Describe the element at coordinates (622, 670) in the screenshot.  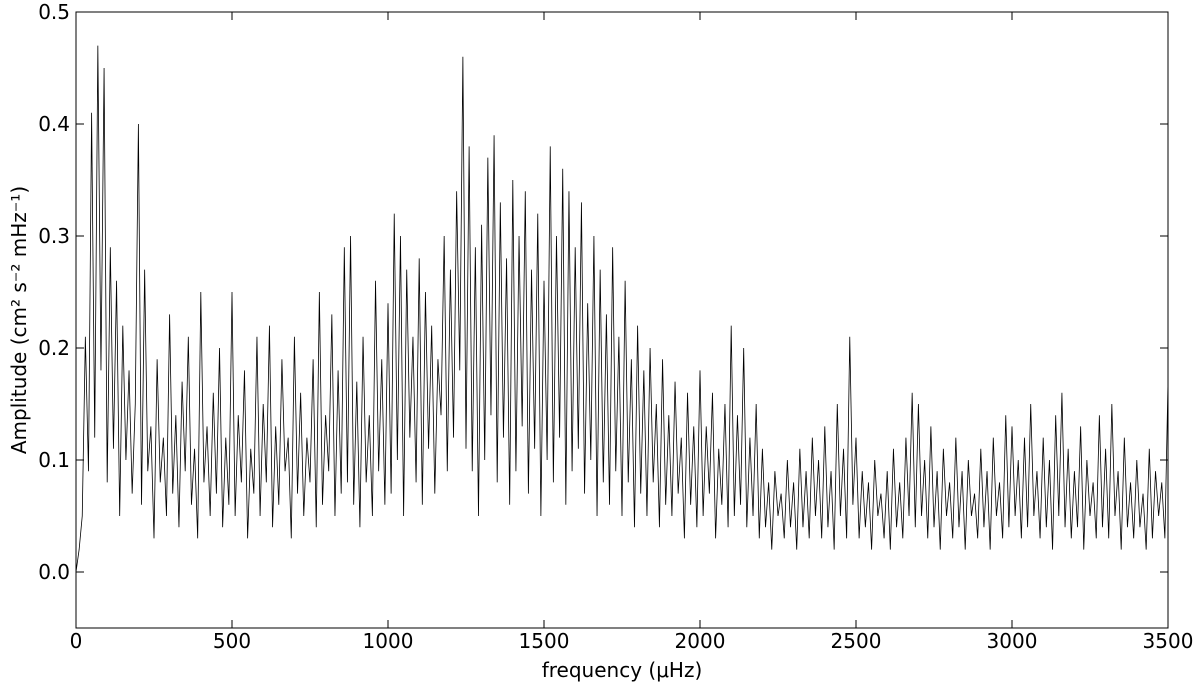
I see `x-axis-label: frequency (μHz)` at that location.